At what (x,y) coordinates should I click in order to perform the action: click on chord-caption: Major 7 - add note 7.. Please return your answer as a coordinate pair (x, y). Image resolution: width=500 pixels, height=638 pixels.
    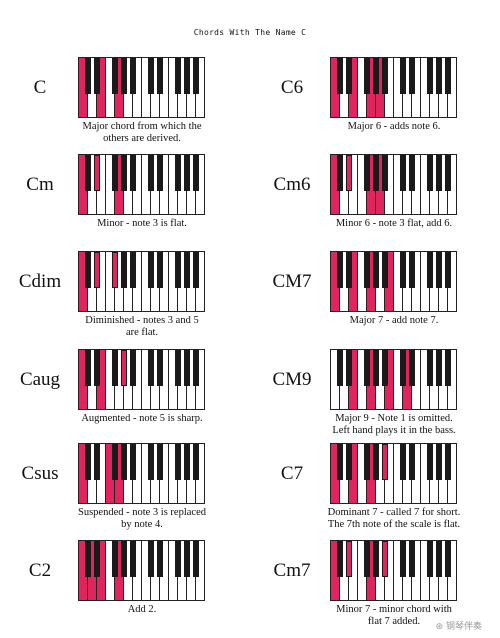
    Looking at the image, I should click on (394, 321).